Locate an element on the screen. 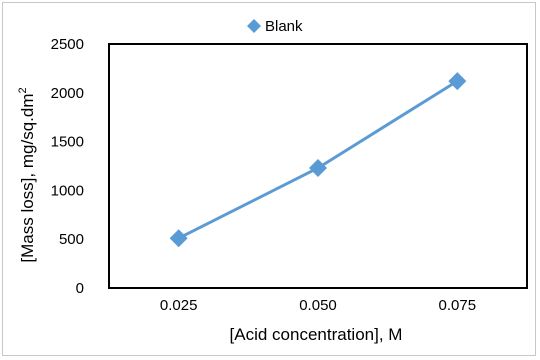 The image size is (540, 360). y-axis-ticks: 0 500 1000 1500 2000 2500 is located at coordinates (67, 166).